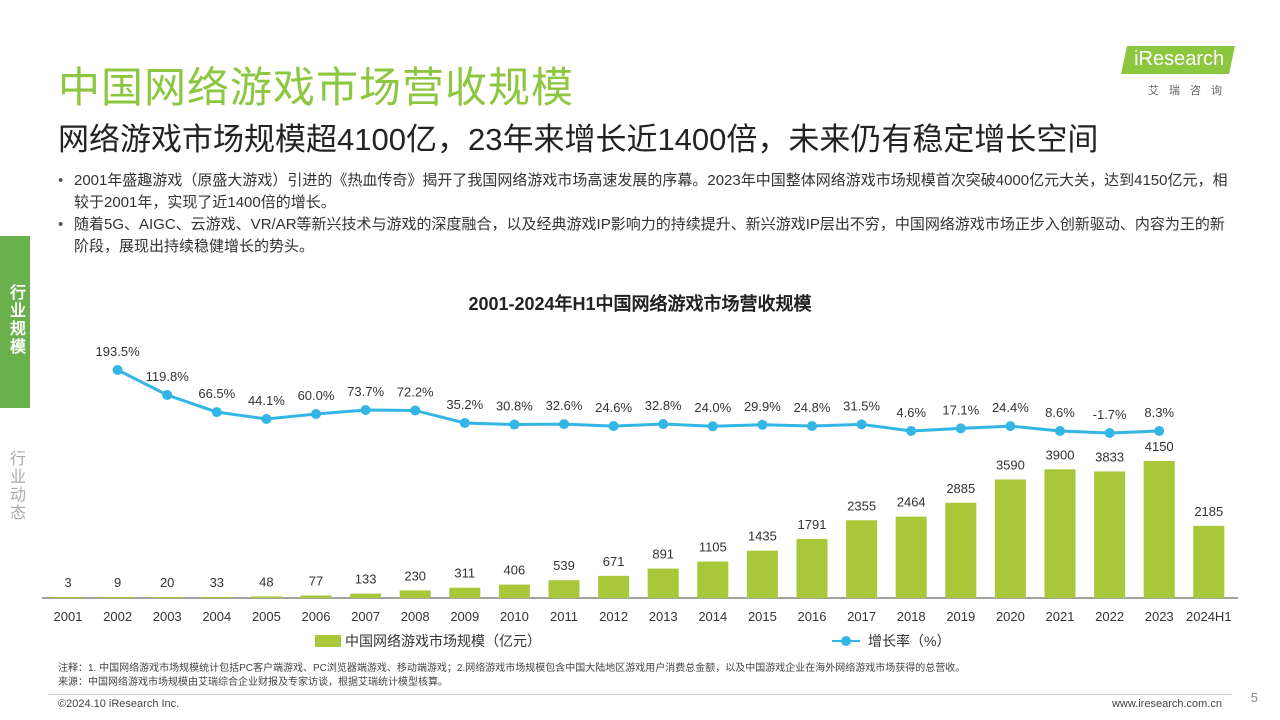 This screenshot has height=720, width=1280. What do you see at coordinates (960, 409) in the screenshot?
I see `growth-value-label: 17.1%` at bounding box center [960, 409].